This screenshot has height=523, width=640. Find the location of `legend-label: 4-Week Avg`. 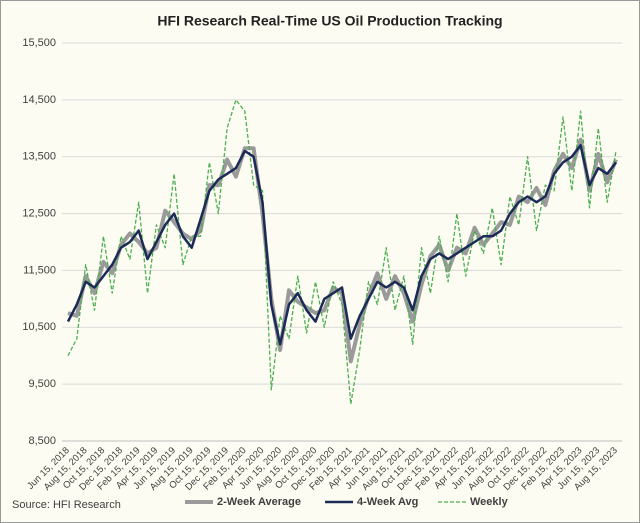

legend-label: 4-Week Avg is located at coordinates (387, 502).